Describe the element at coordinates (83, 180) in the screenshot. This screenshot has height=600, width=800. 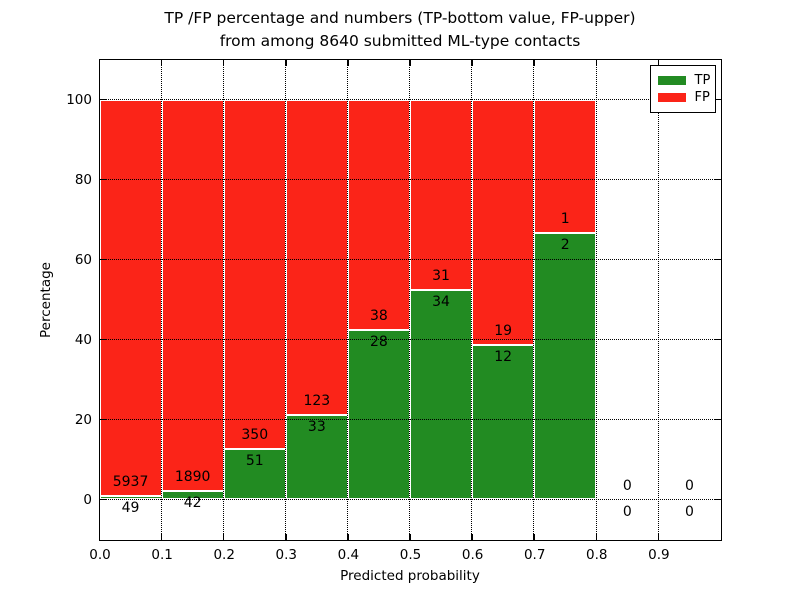
I see `y-tick-label: 80` at that location.